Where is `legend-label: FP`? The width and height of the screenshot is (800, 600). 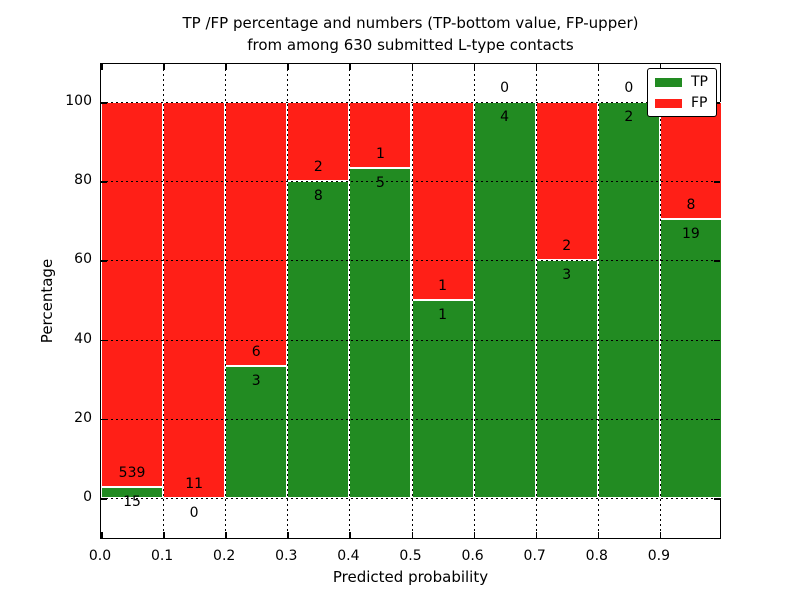 legend-label: FP is located at coordinates (699, 103).